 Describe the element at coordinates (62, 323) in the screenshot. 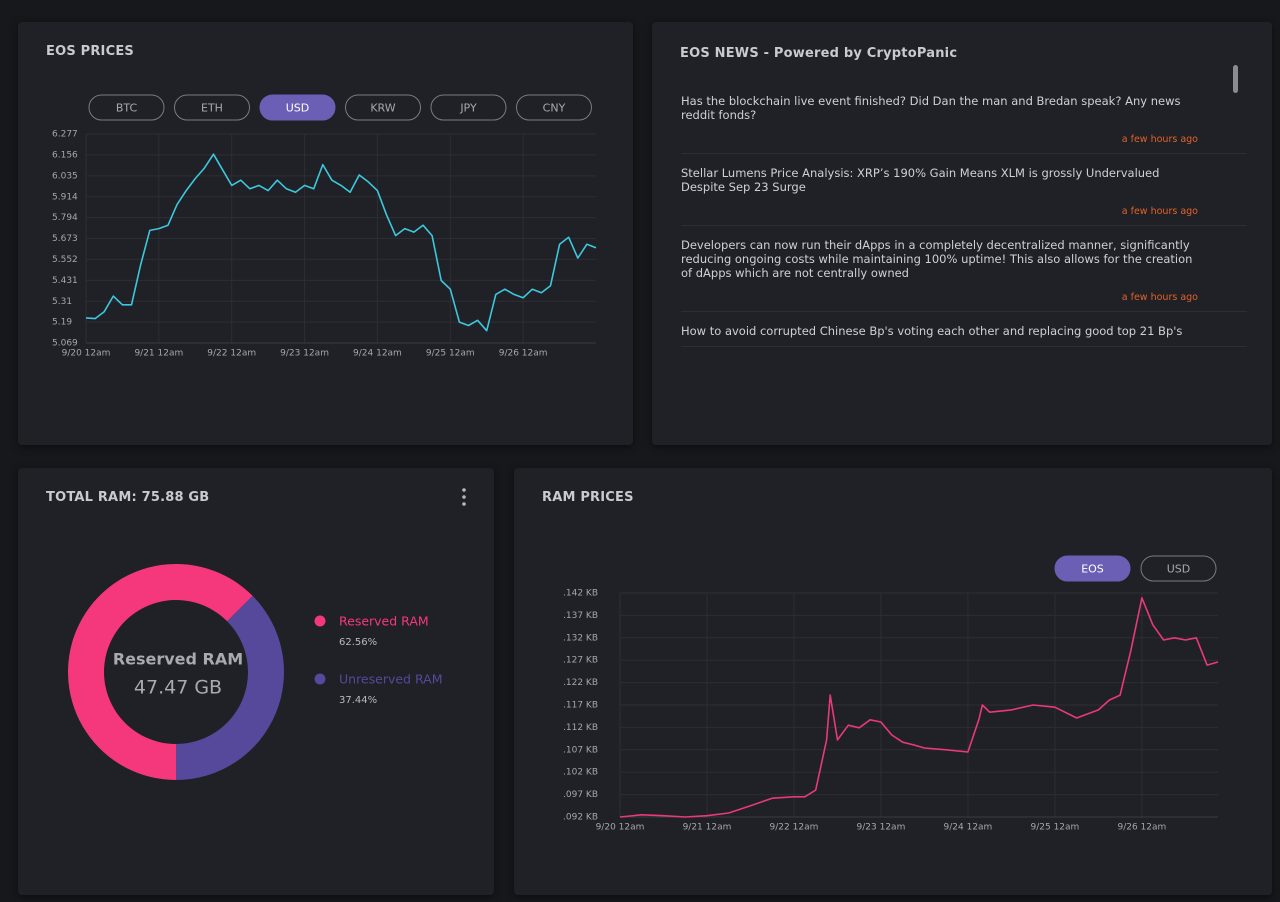

I see `y-tick-label: 5.19` at that location.